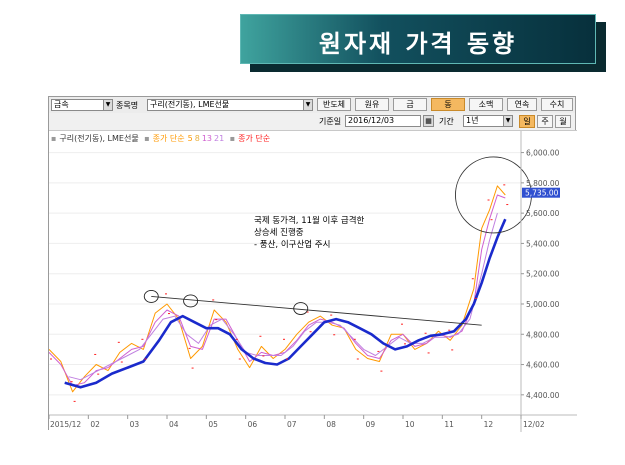 The image size is (625, 465). What do you see at coordinates (543, 153) in the screenshot?
I see `y-tick-label: 6,000.00` at bounding box center [543, 153].